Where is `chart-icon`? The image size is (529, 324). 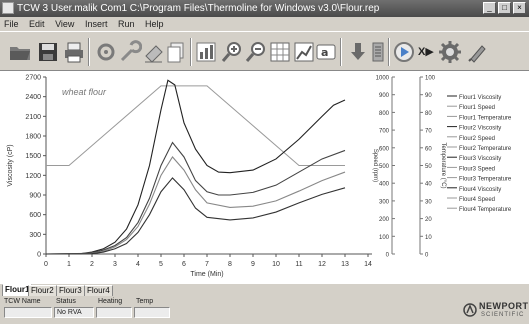 chart-icon is located at coordinates (206, 52).